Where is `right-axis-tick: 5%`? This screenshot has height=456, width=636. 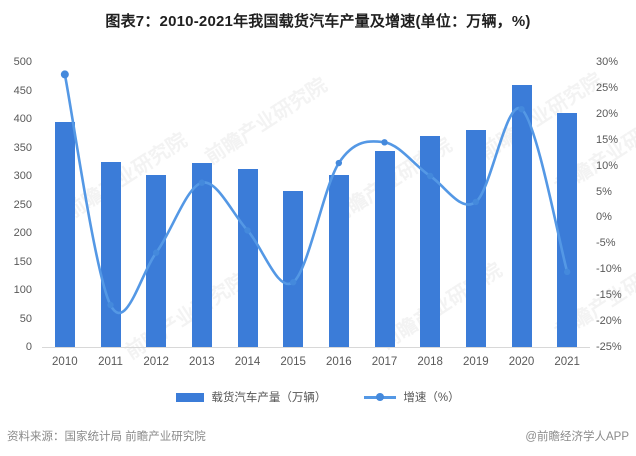
right-axis-tick: 5% is located at coordinates (604, 191).